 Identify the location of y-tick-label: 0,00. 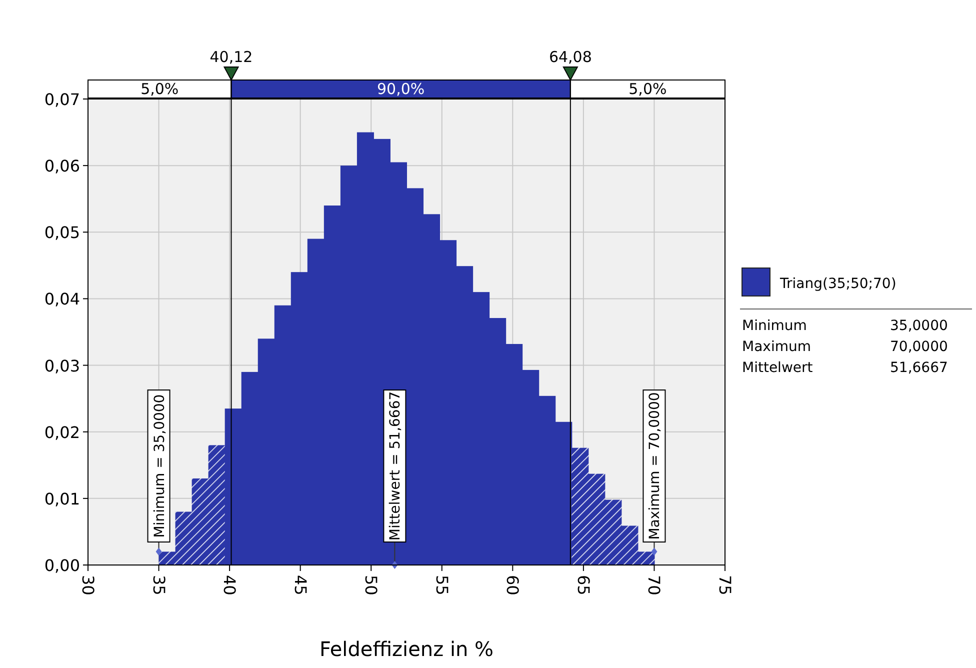
(62, 565).